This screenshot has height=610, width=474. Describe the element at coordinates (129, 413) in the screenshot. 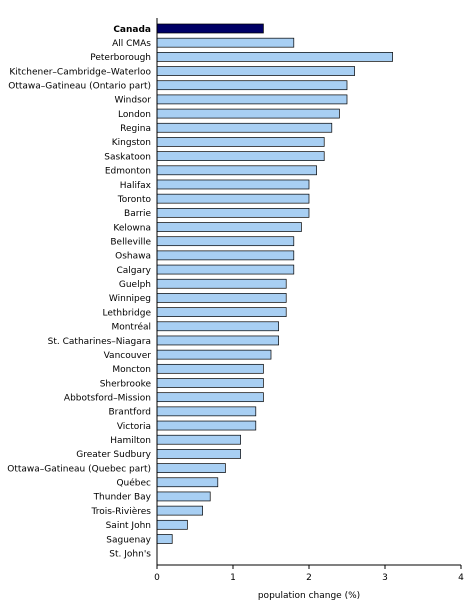

I see `category-label-27: Brantford` at that location.